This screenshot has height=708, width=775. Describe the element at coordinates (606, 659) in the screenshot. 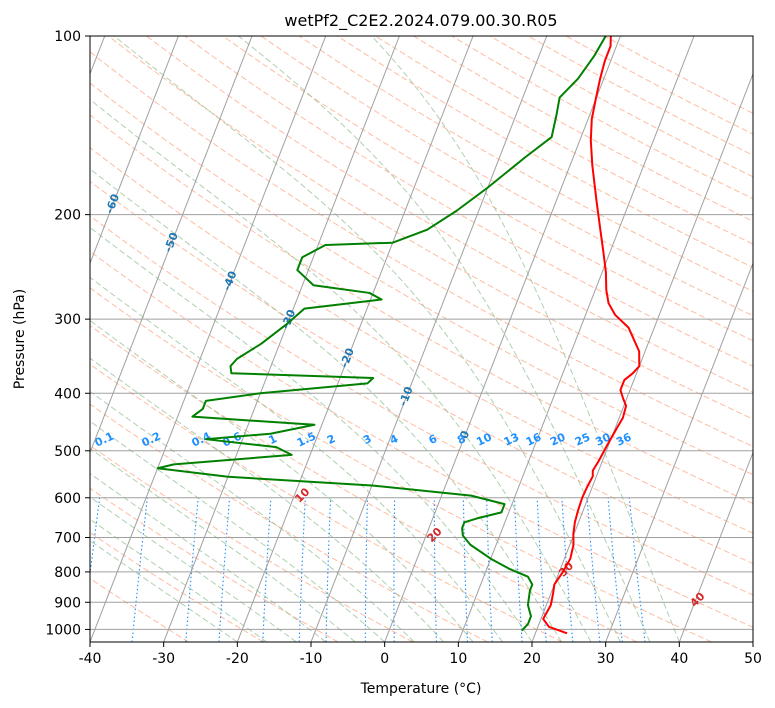

I see `x-tick-label: 30` at that location.